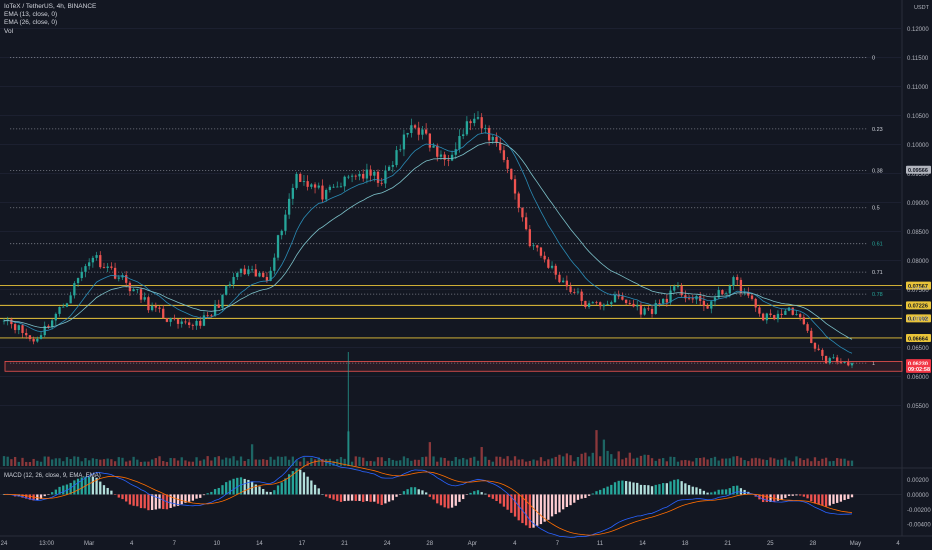 The width and height of the screenshot is (932, 550). Describe the element at coordinates (31, 15) in the screenshot. I see `ema13-legend: EMA (13, close, 0)` at that location.